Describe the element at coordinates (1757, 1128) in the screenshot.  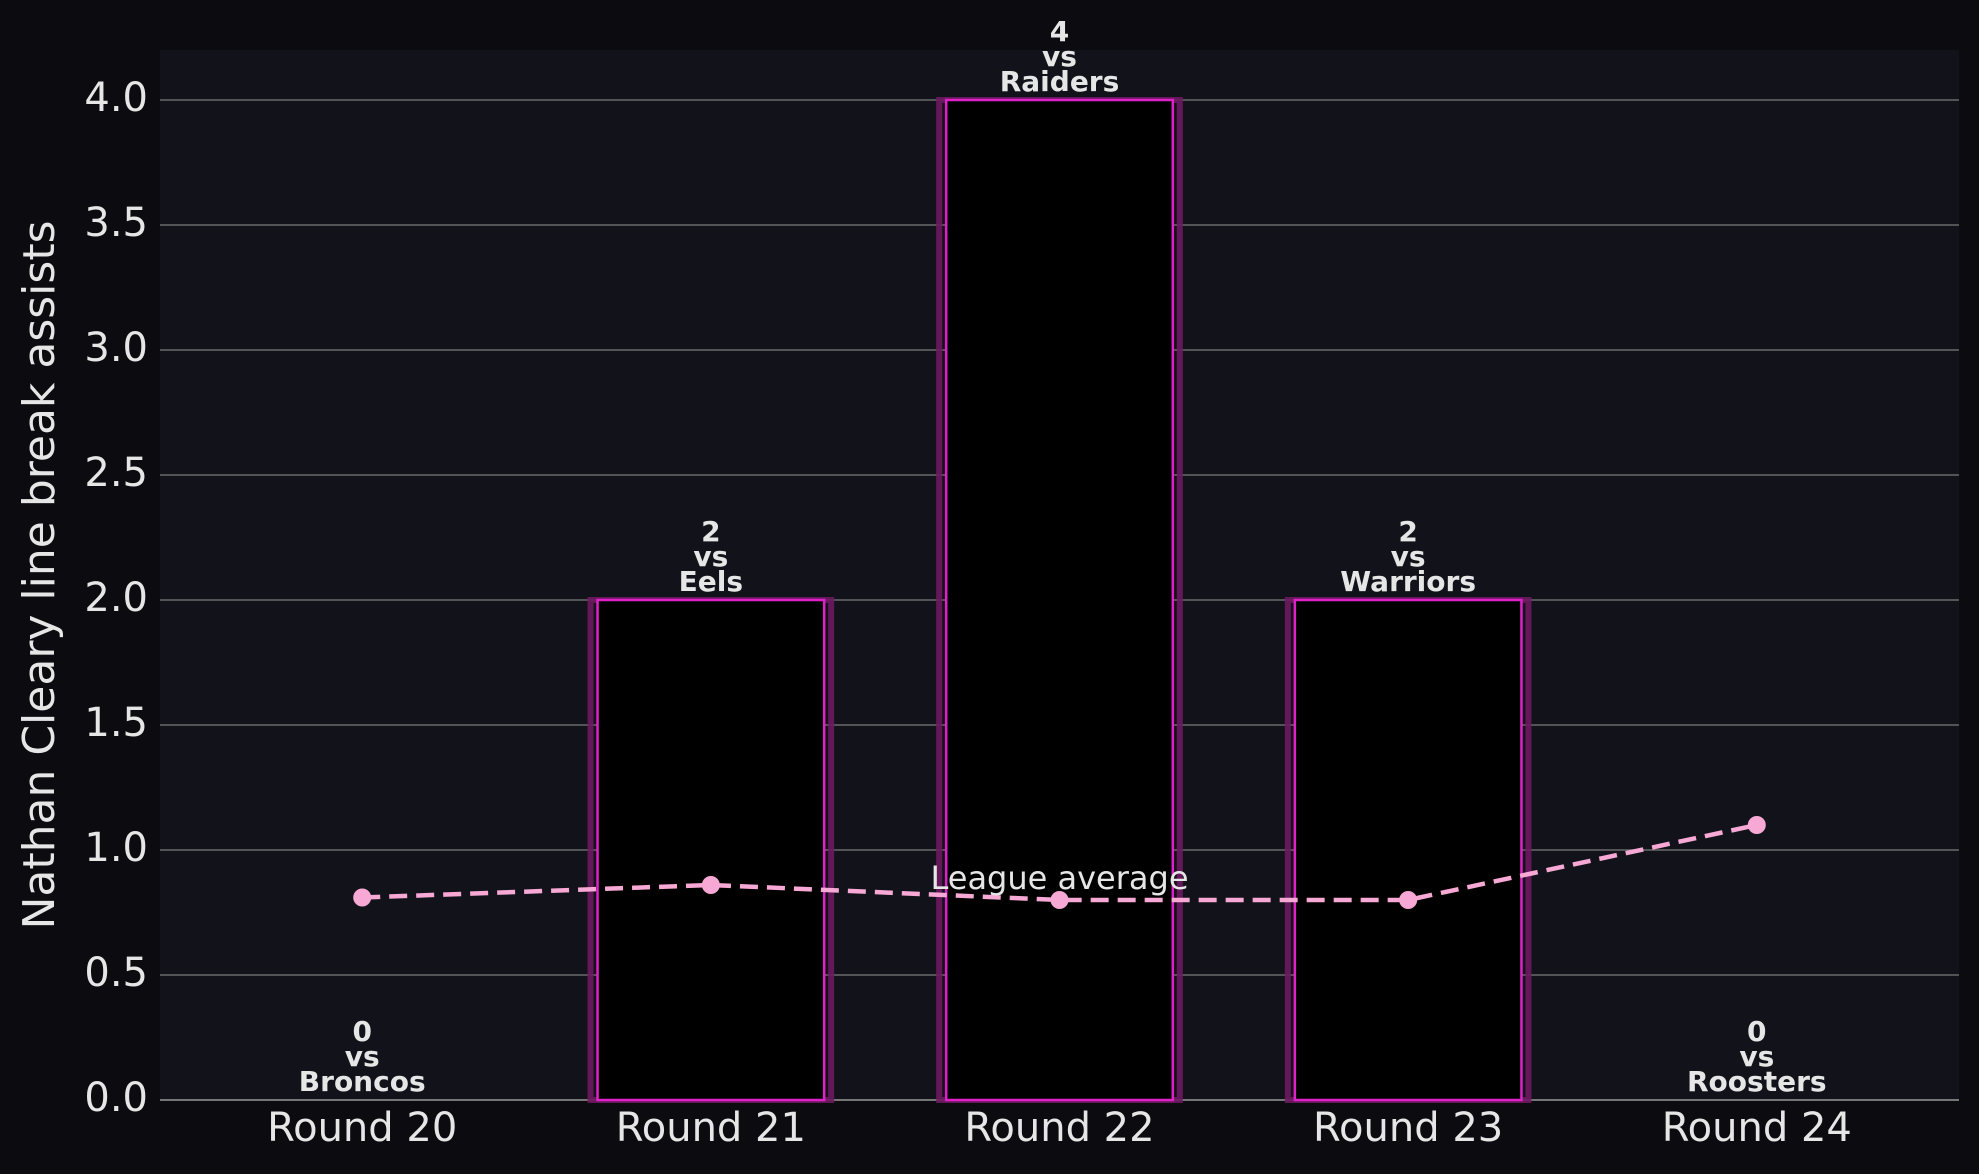
I see `x-tick-label: Round 24` at that location.